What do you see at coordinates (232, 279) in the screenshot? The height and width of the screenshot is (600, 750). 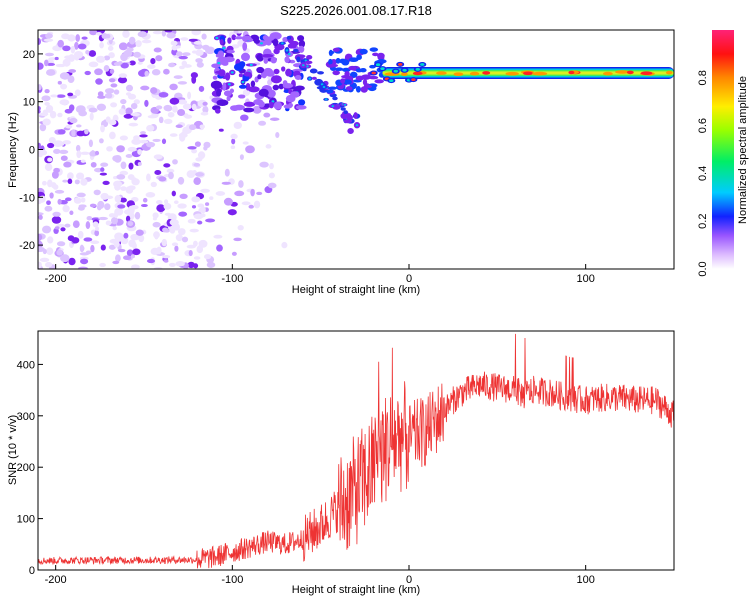 I see `spectrogram-x-tick-label: -100` at bounding box center [232, 279].